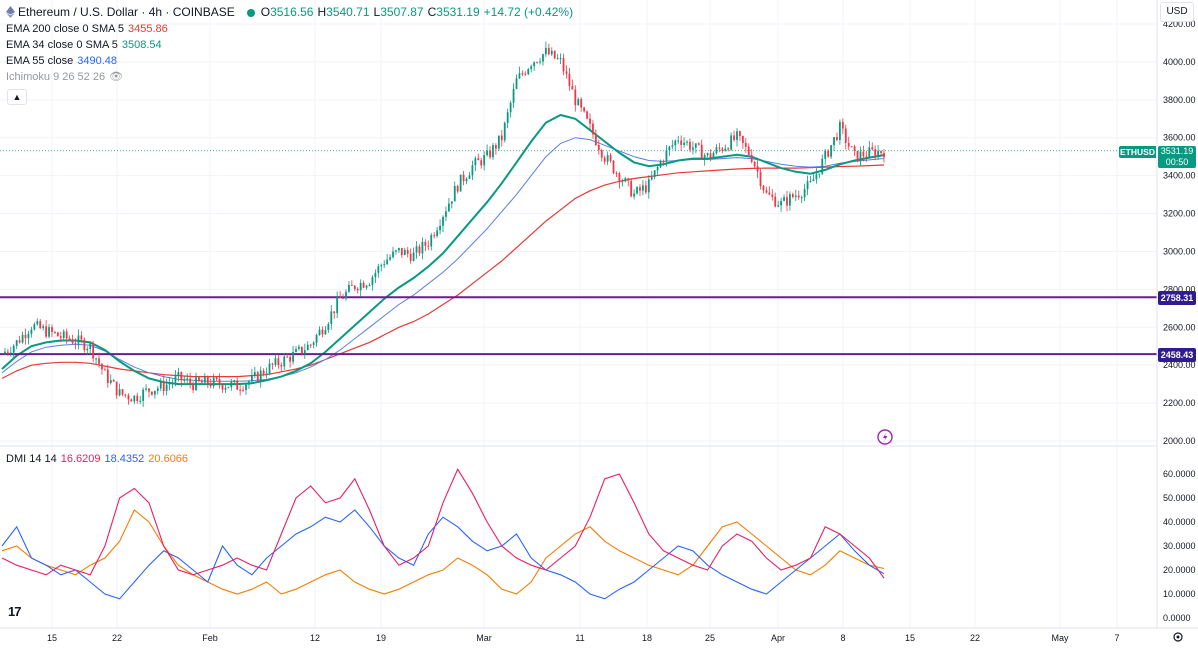 Image resolution: width=1198 pixels, height=656 pixels. I want to click on dmi-tick-label: 10.0000, so click(1179, 594).